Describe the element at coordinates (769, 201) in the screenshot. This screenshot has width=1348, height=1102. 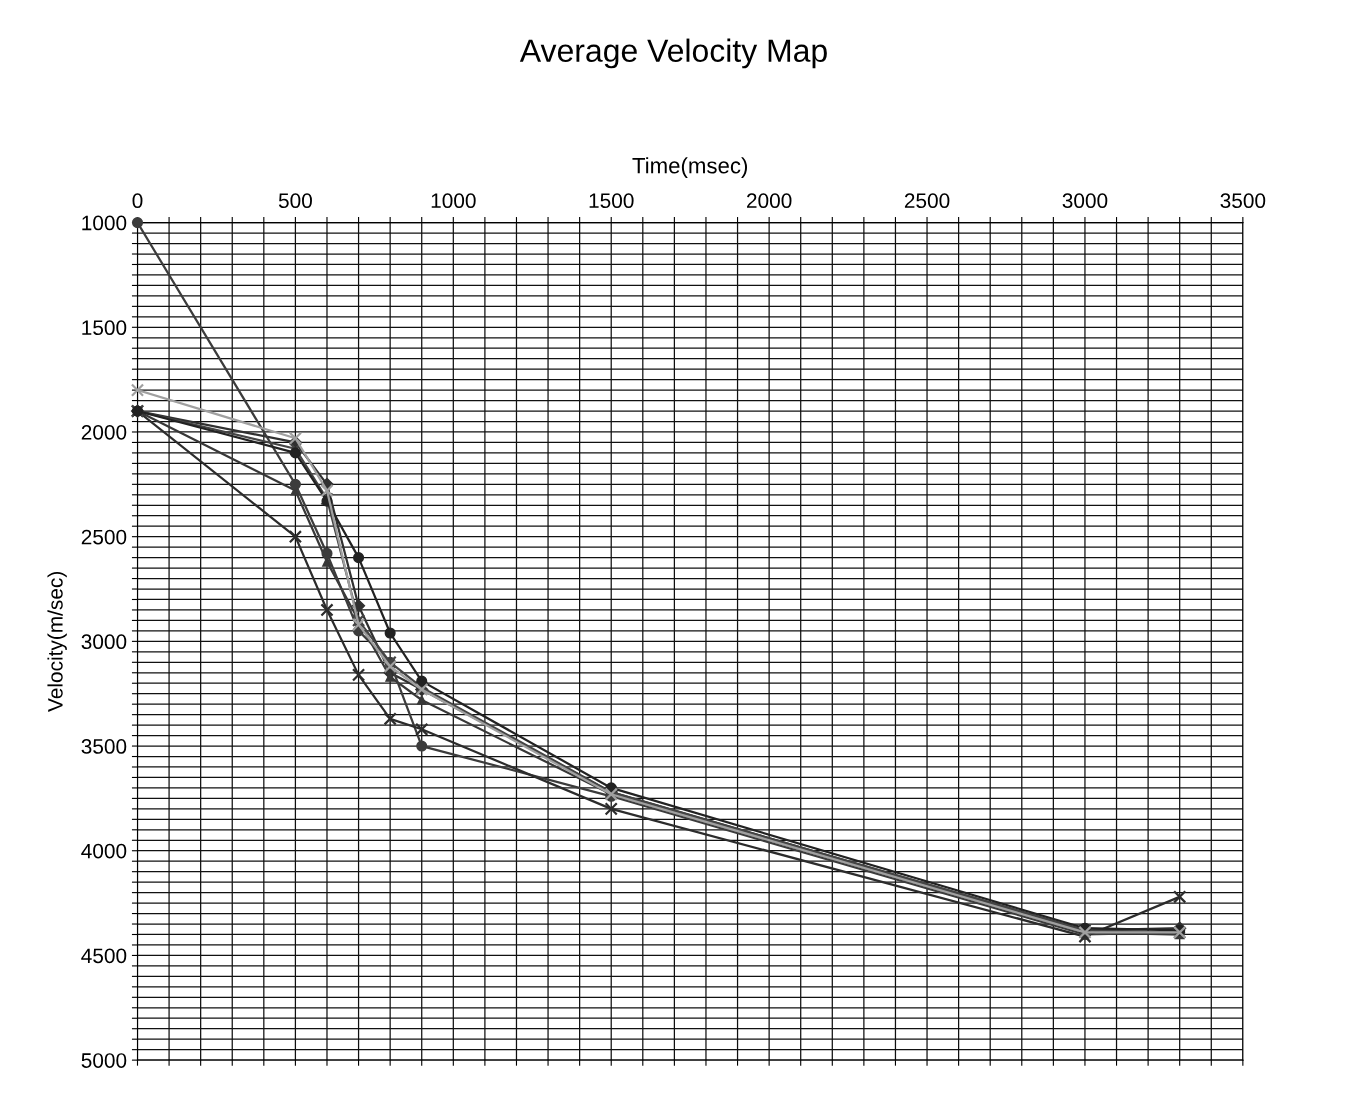
I see `x-tick-label: 2000` at that location.